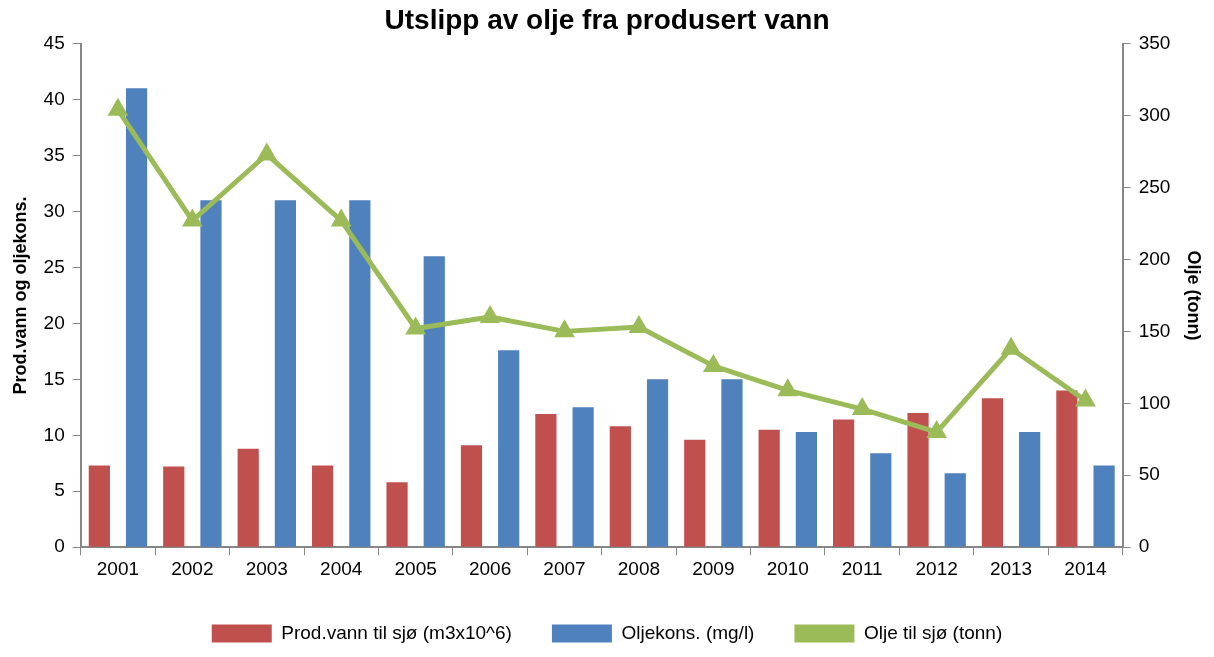  I want to click on legend-label: Oljekons. (mg/l), so click(688, 632).